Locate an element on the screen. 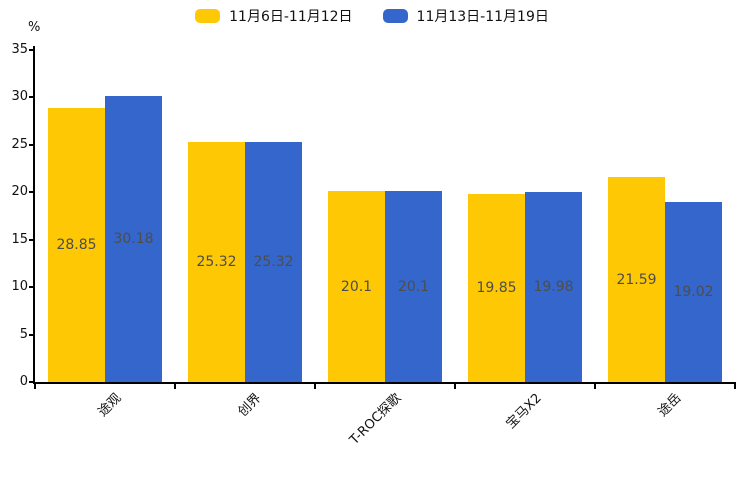 The image size is (744, 496). y-axis-tick-label: 10 is located at coordinates (19, 287).